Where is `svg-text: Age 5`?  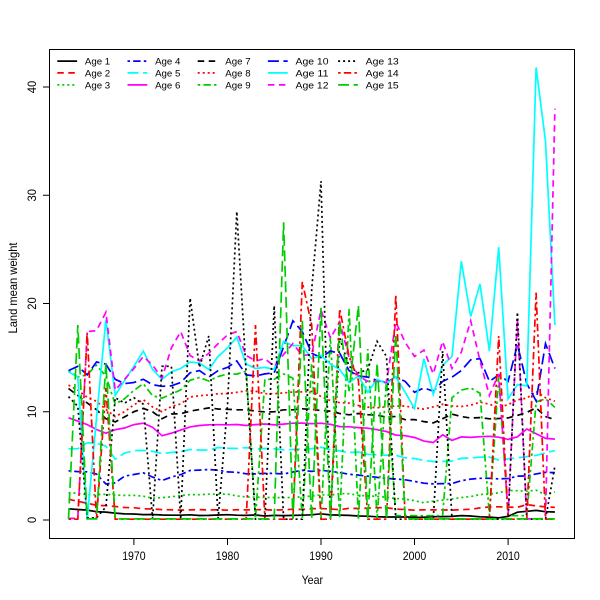
svg-text: Age 5 is located at coordinates (167, 73).